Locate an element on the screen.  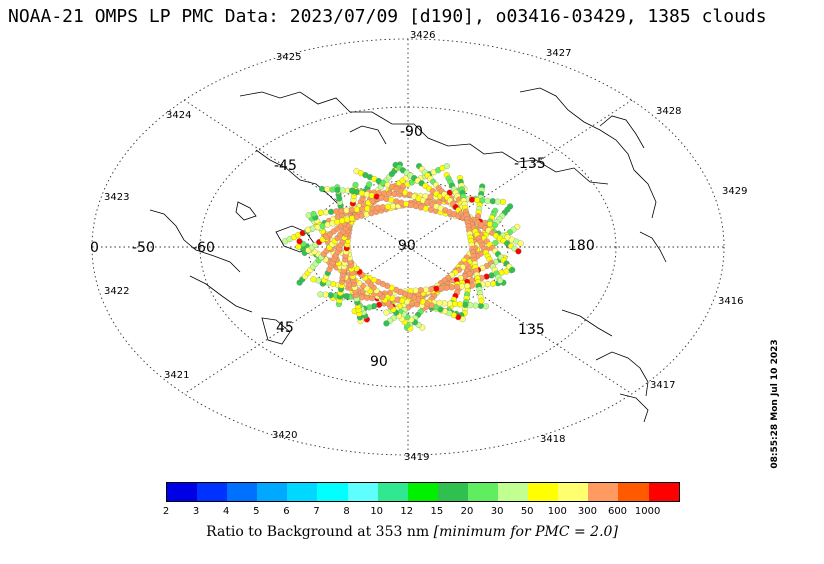
pmc-orbit-tracks is located at coordinates (403, 246).